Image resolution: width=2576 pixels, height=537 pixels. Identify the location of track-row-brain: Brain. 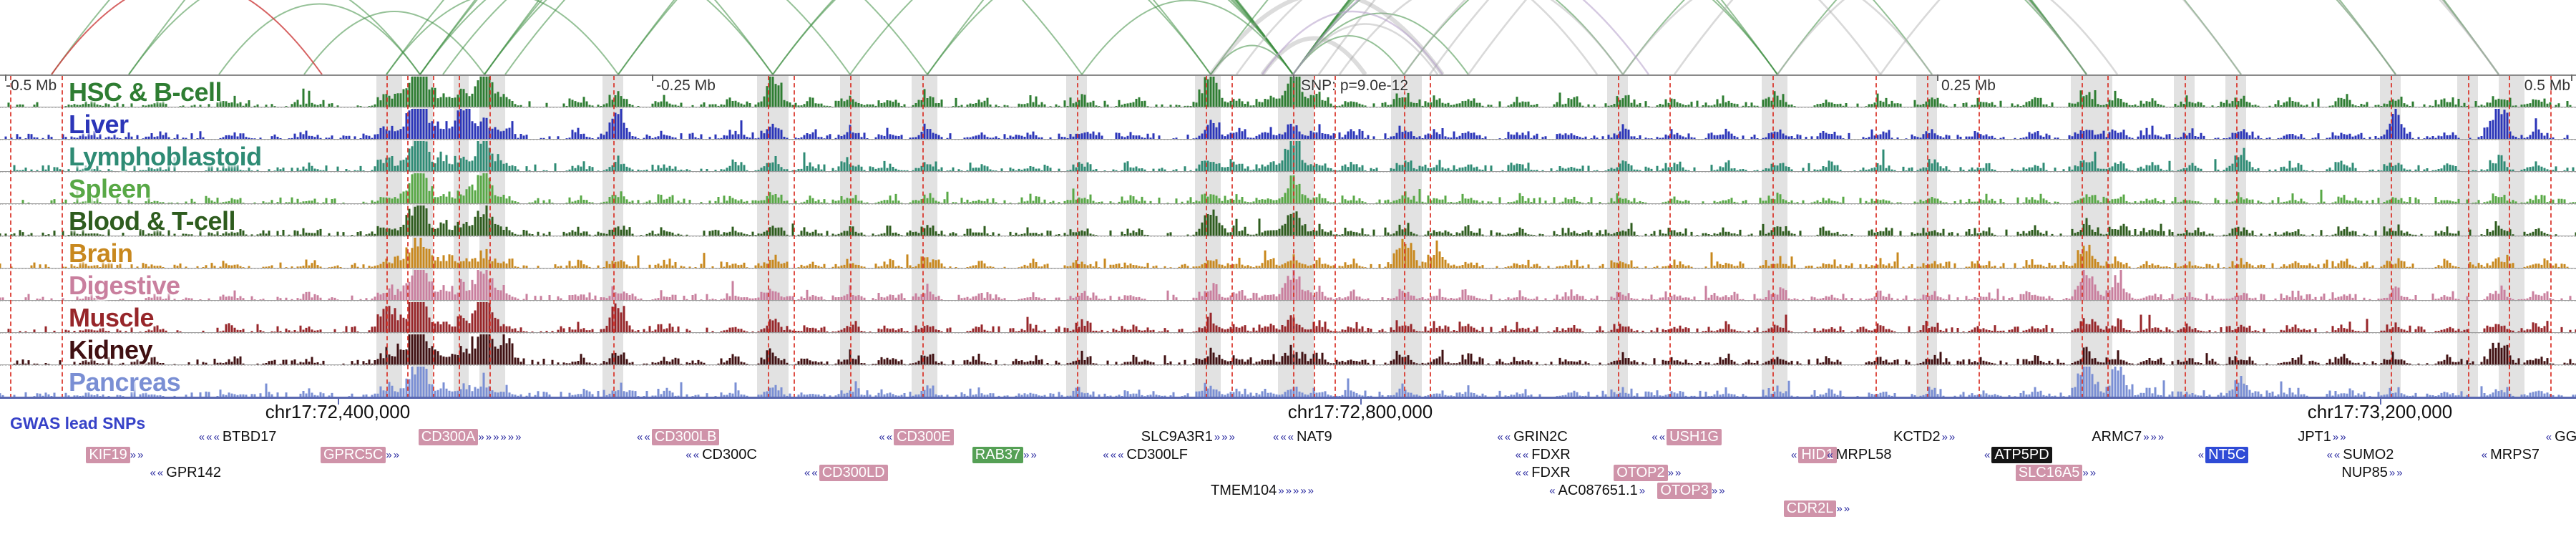
(1288, 253).